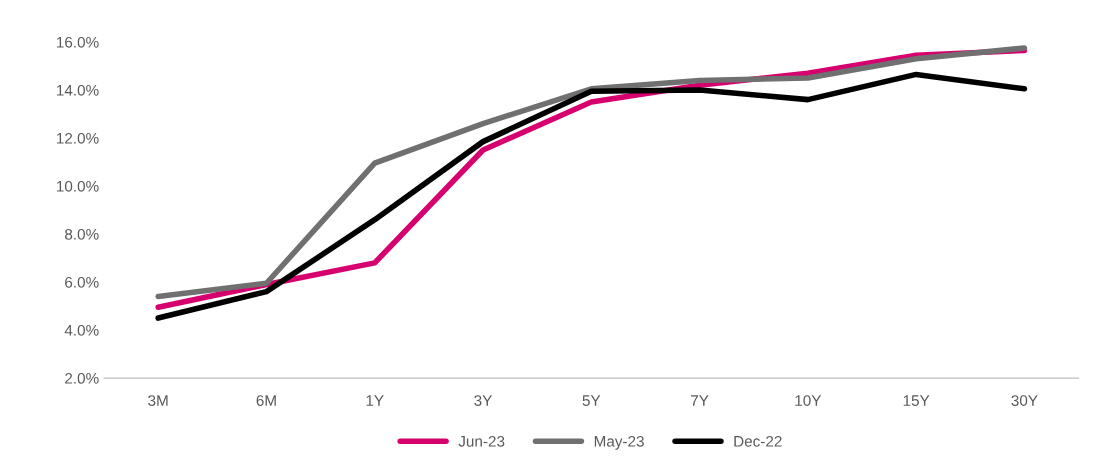 The height and width of the screenshot is (472, 1095). Describe the element at coordinates (483, 400) in the screenshot. I see `x-tick-label: 3Y` at that location.